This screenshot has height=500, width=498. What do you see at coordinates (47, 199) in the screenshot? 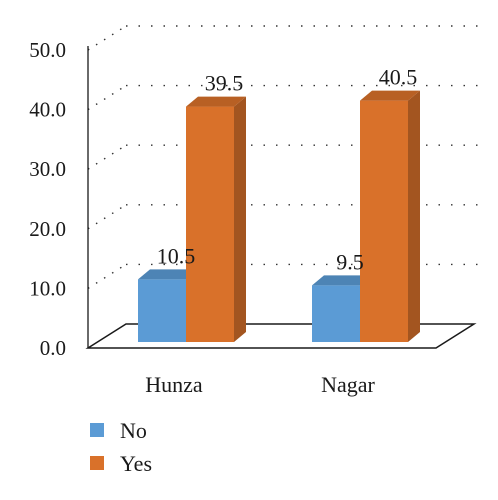
I see `y-axis-ticks: 0.0 10.0 20.0 30.0 40.0 50.0` at bounding box center [47, 199].